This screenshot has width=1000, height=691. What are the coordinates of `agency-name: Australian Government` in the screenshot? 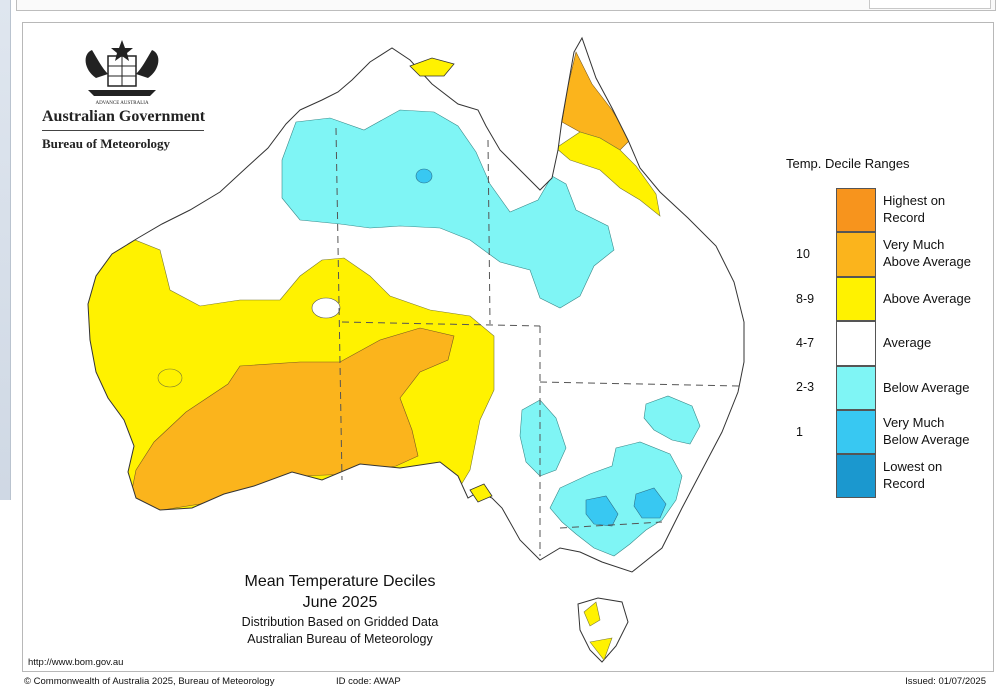 It's located at (124, 116).